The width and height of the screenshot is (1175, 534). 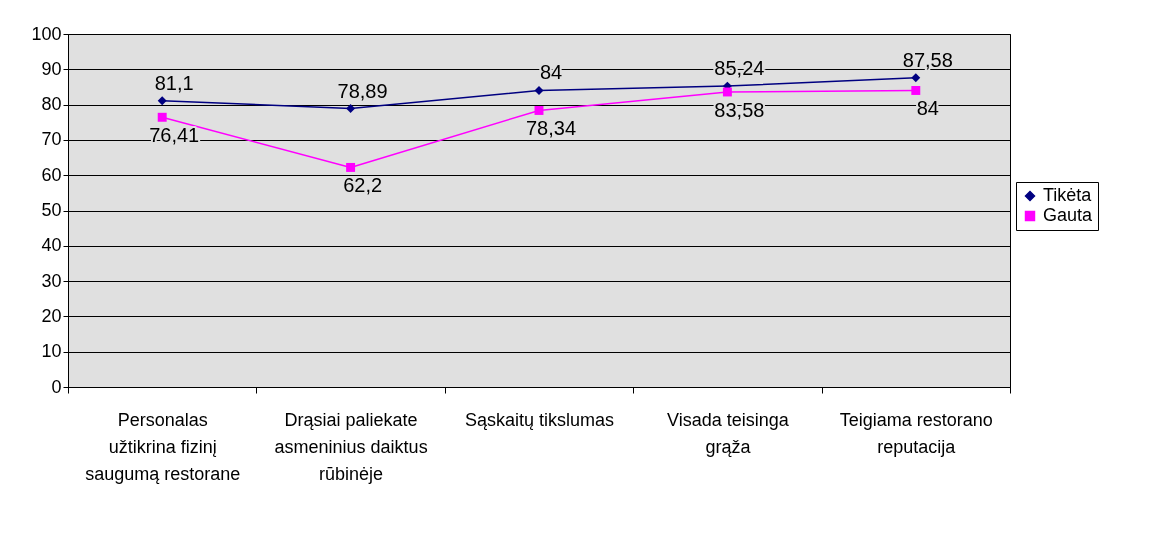 What do you see at coordinates (51, 280) in the screenshot?
I see `y-tick-label: 30` at bounding box center [51, 280].